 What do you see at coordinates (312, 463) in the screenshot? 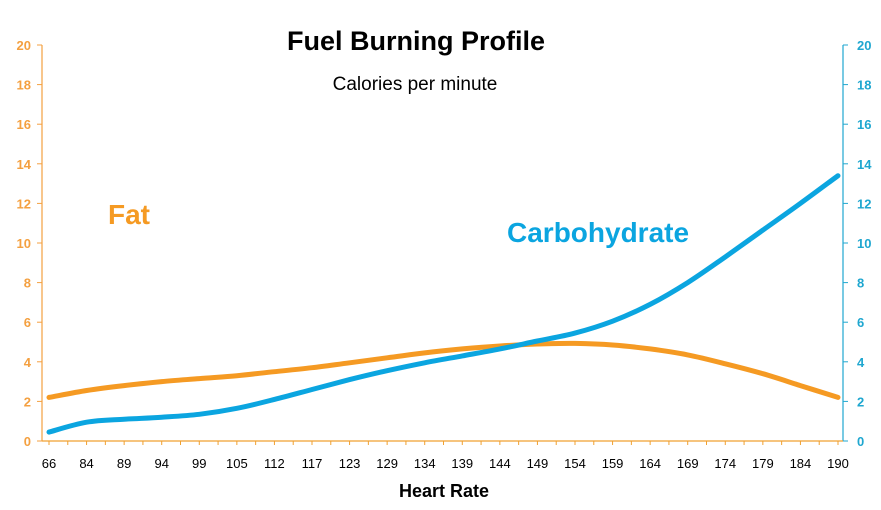
I see `x-tick-label: 117` at bounding box center [312, 463].